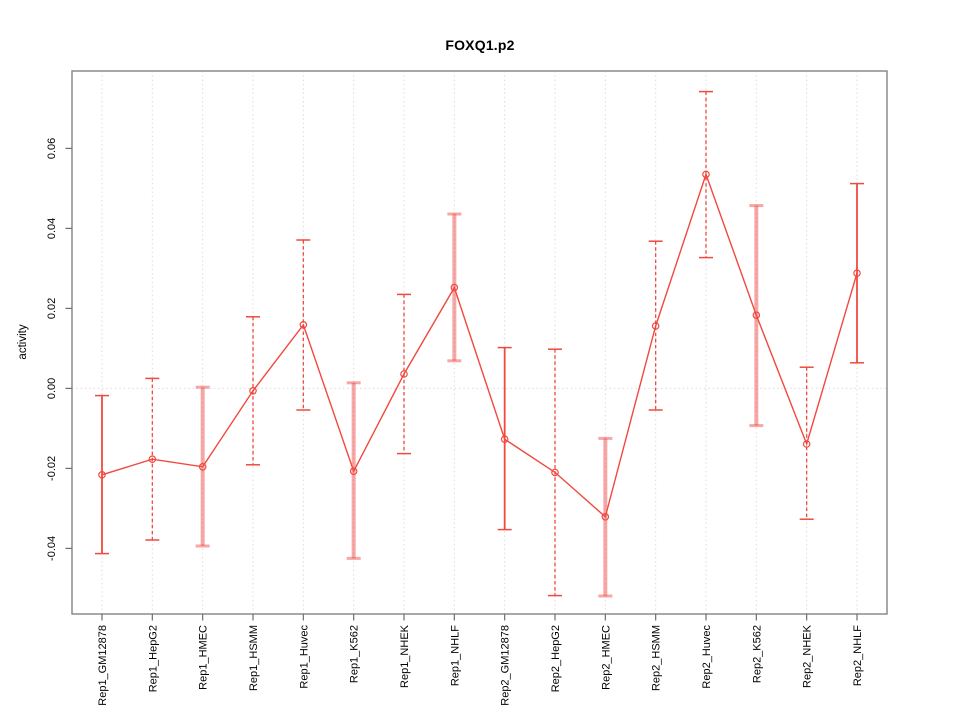 The image size is (960, 720). I want to click on x-tick-label: Rep2_K562, so click(757, 654).